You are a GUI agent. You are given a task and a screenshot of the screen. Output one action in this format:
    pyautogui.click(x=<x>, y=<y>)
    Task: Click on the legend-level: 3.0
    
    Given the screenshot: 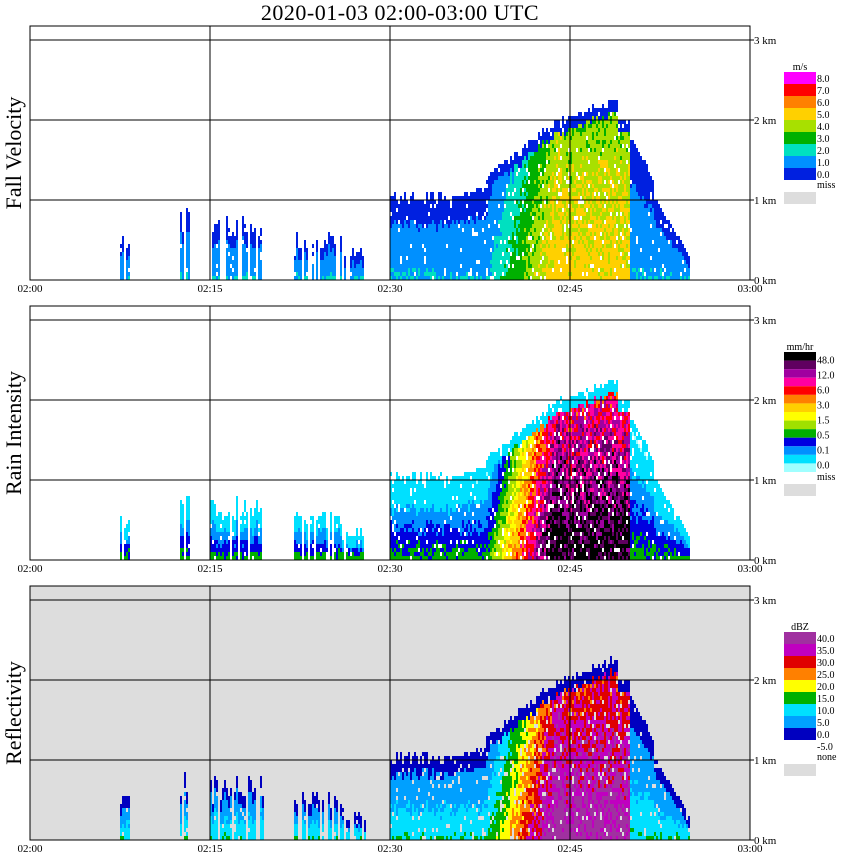 What is the action you would take?
    pyautogui.click(x=823, y=139)
    